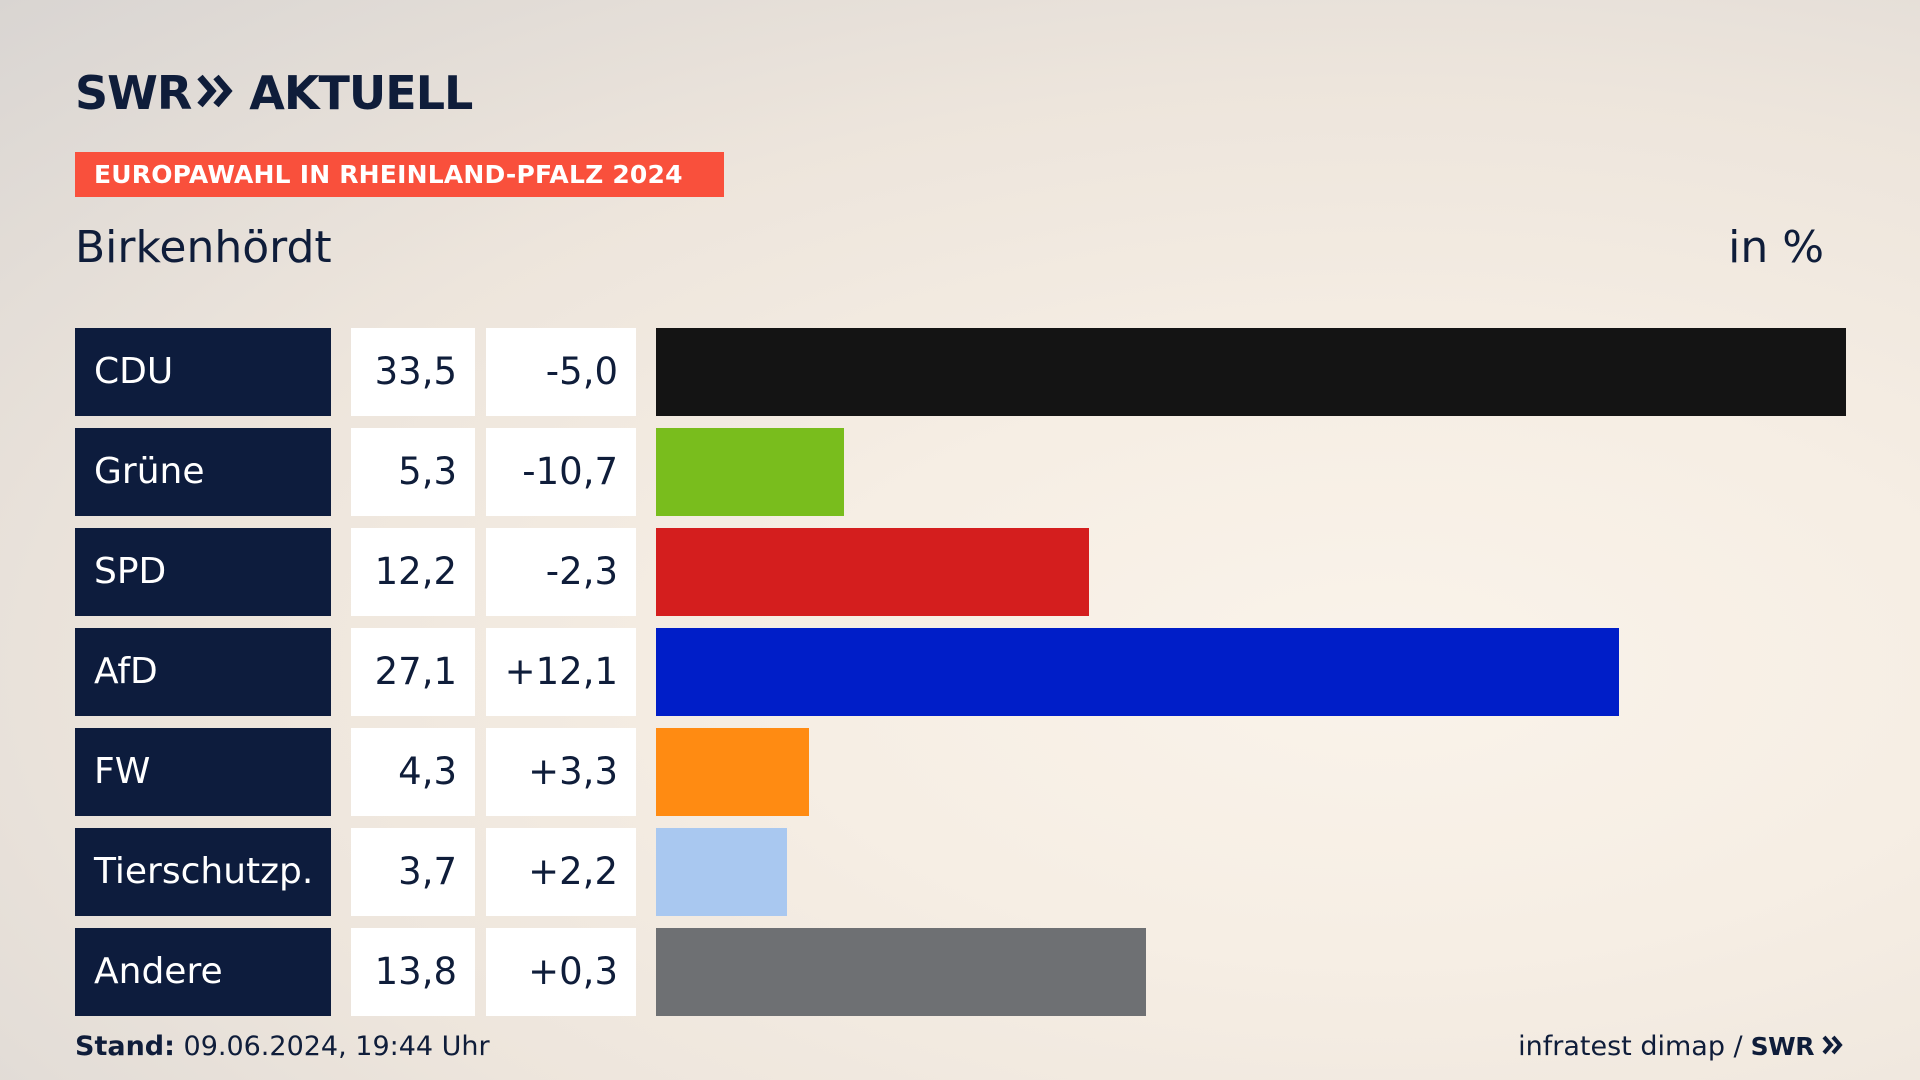  Describe the element at coordinates (413, 672) in the screenshot. I see `value-label: 27,1` at that location.